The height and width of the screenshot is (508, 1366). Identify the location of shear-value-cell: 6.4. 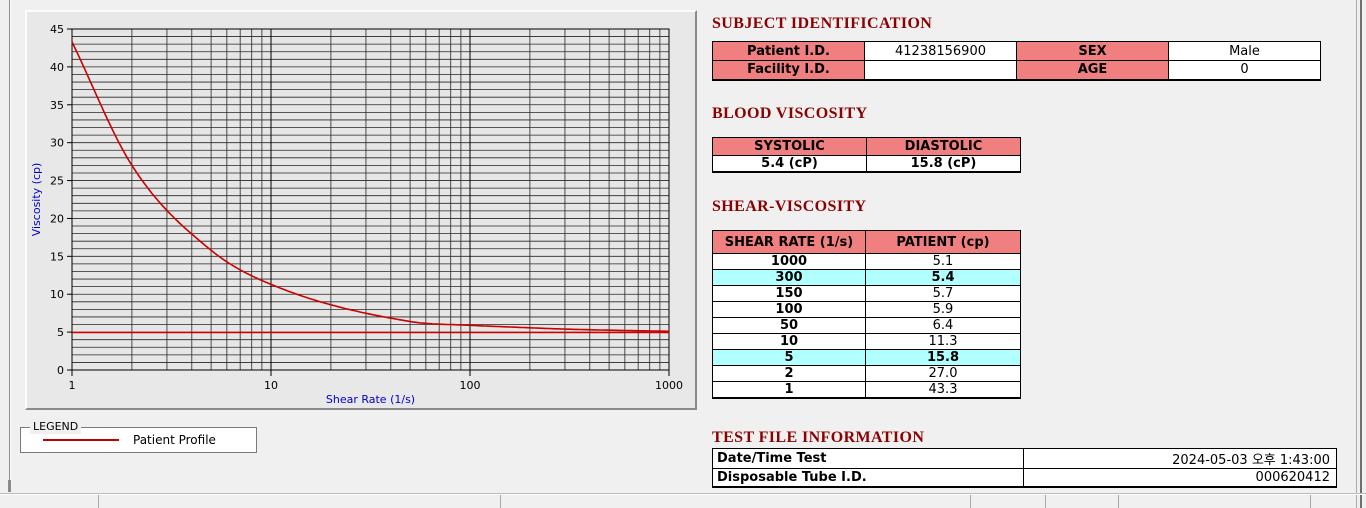
(943, 325).